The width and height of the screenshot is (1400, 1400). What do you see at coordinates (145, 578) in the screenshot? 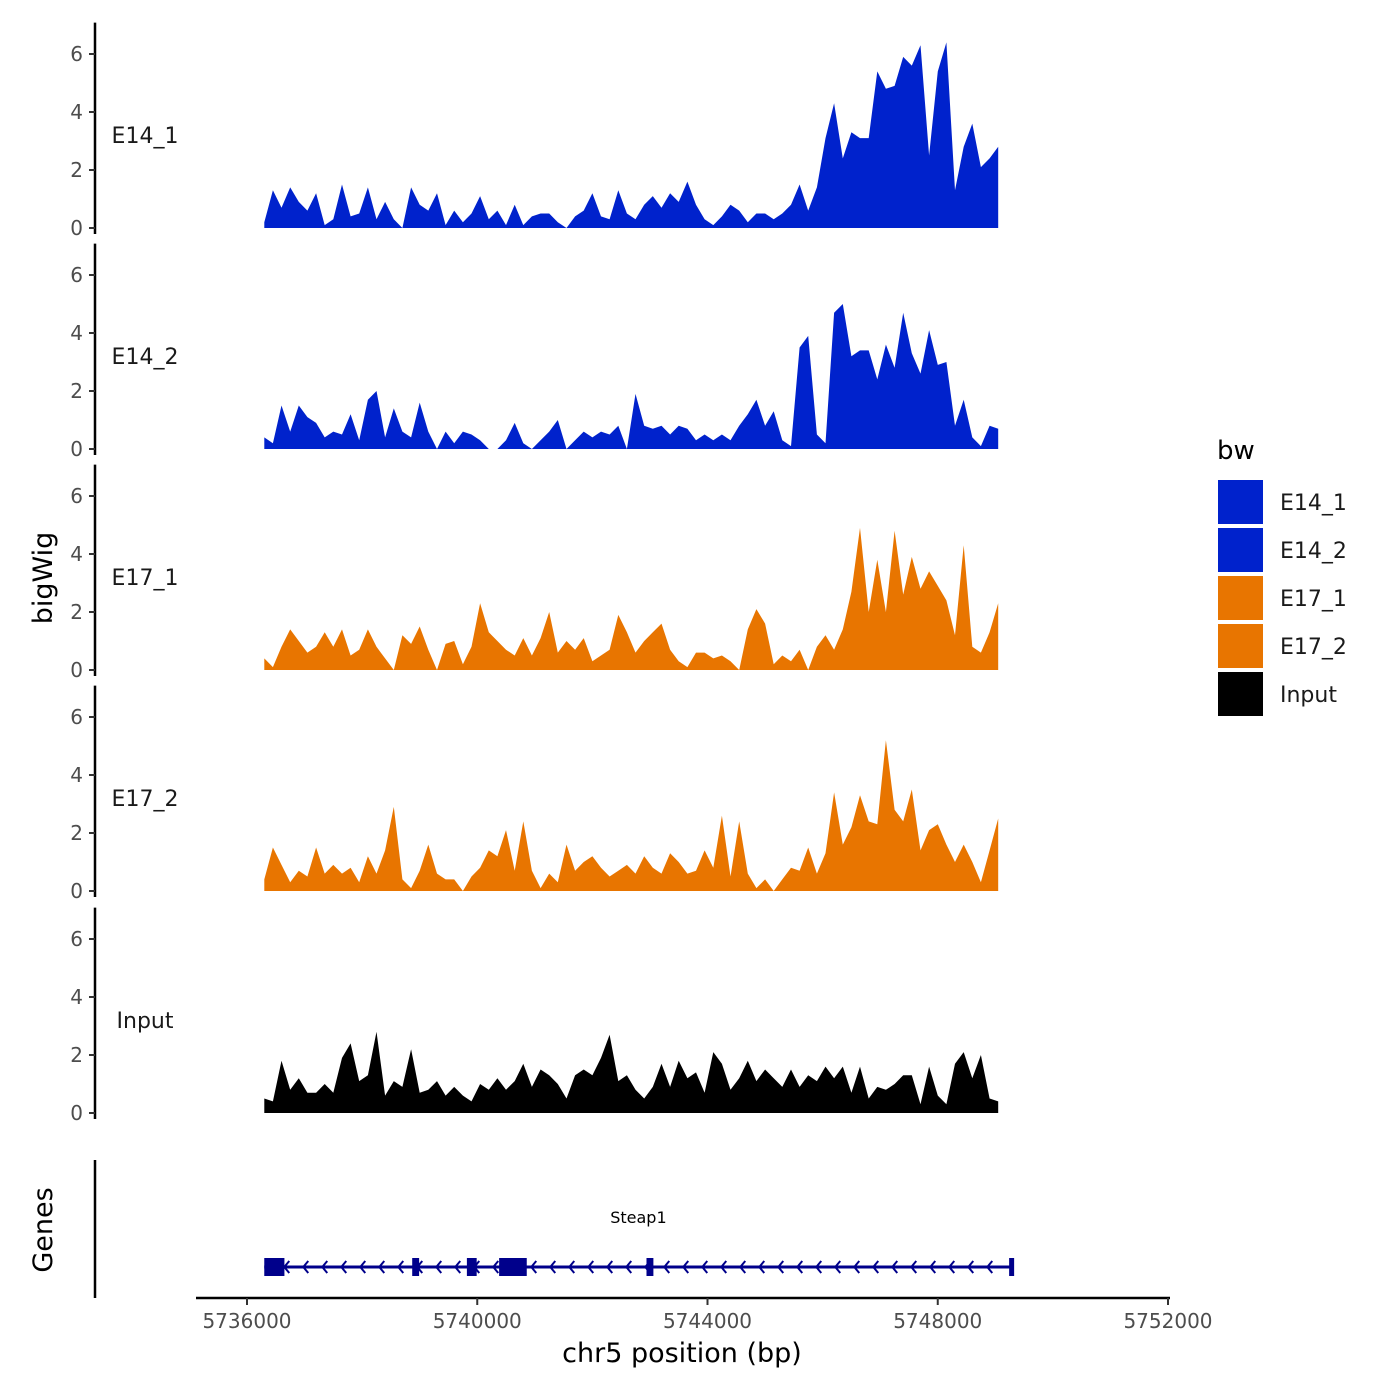
I see `track-label: E17_1` at bounding box center [145, 578].